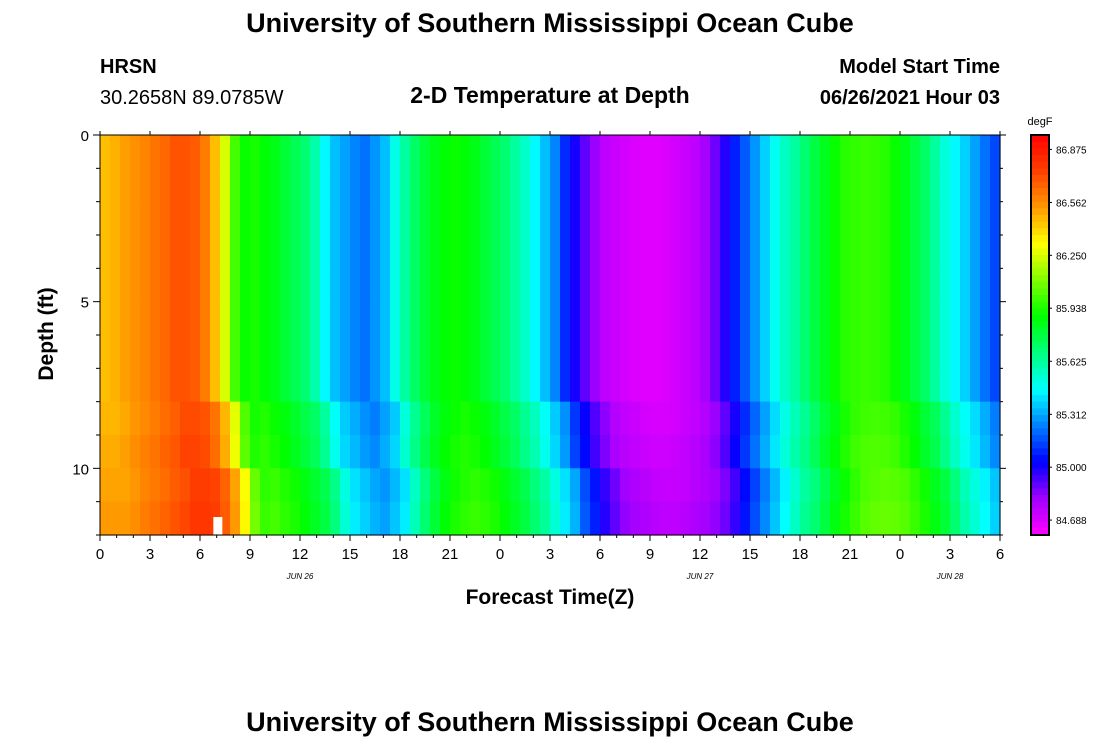  Describe the element at coordinates (1039, 122) in the screenshot. I see `colorbar-units: degF` at that location.